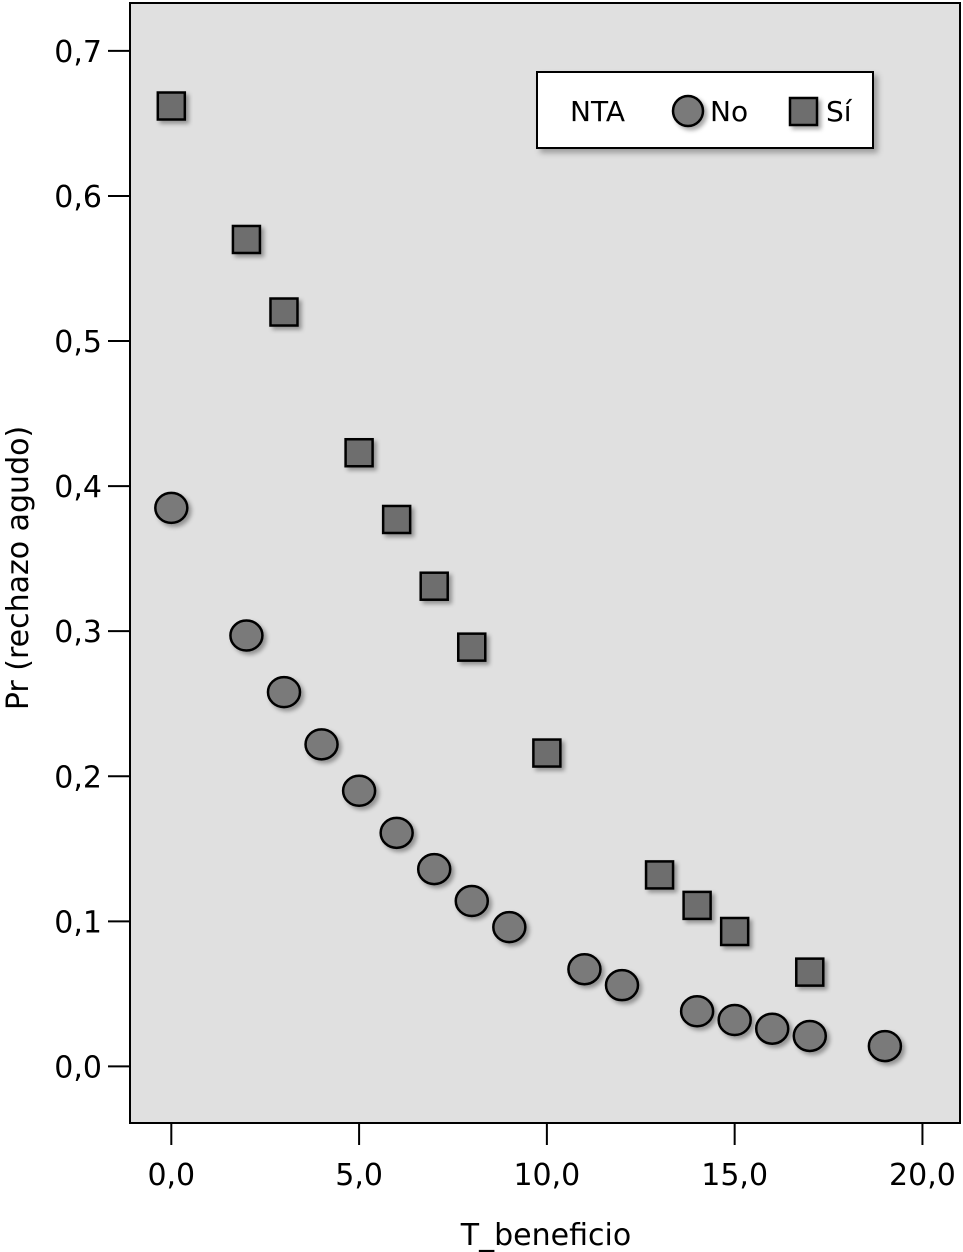 Image resolution: width=963 pixels, height=1252 pixels. Describe the element at coordinates (171, 1175) in the screenshot. I see `x-tick-label: 0,0` at that location.